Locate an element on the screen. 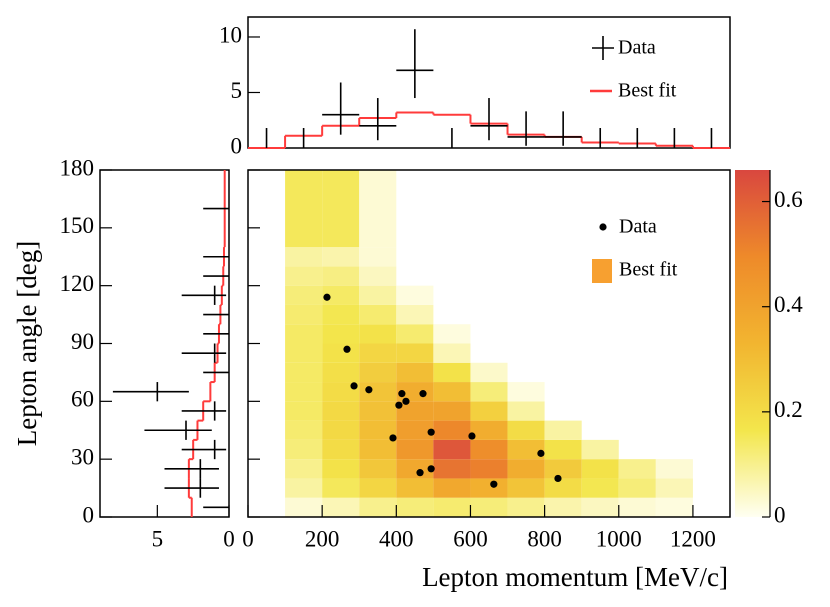 The image size is (830, 607). y-tick-label: 180 is located at coordinates (77, 167).